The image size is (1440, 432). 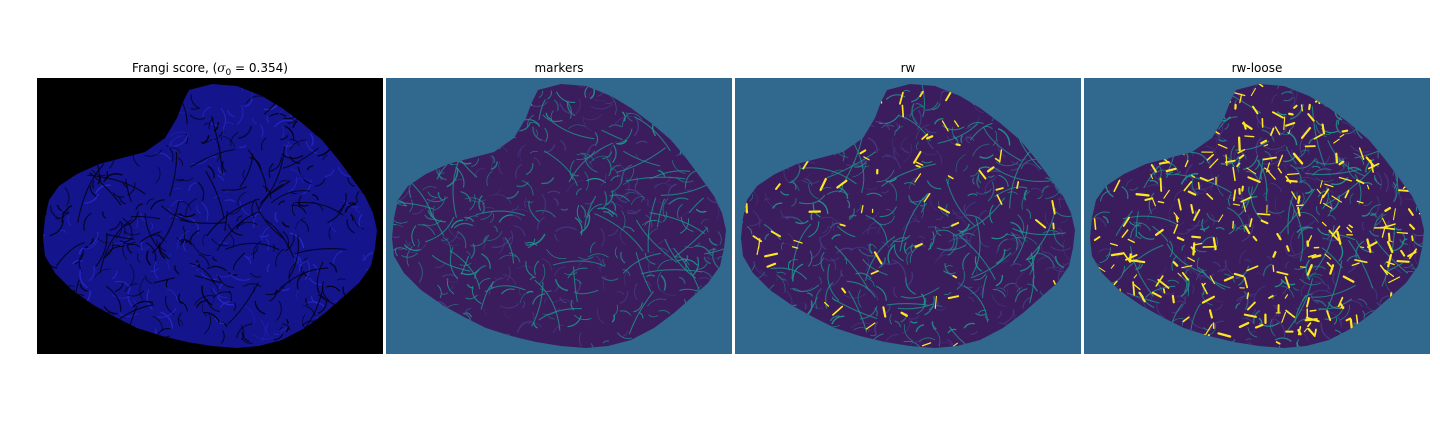 What do you see at coordinates (175, 68) in the screenshot?
I see `title-prefix: Frangi score, (` at bounding box center [175, 68].